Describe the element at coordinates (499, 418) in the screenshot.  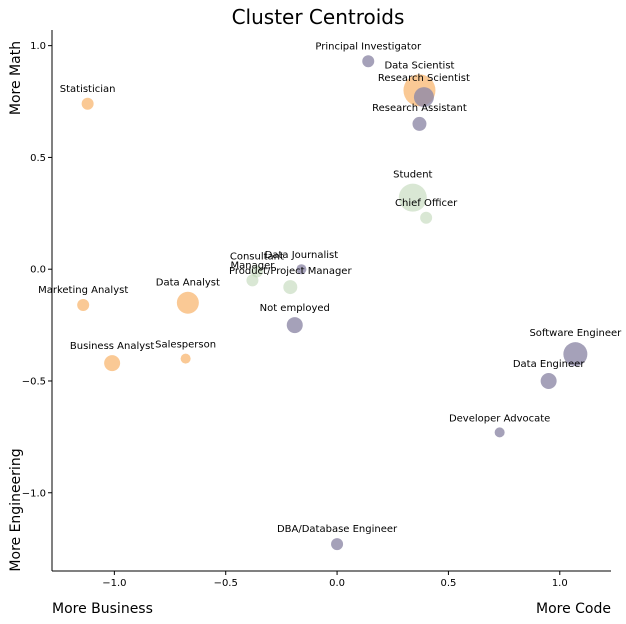
I see `point-label: Developer Advocate` at that location.